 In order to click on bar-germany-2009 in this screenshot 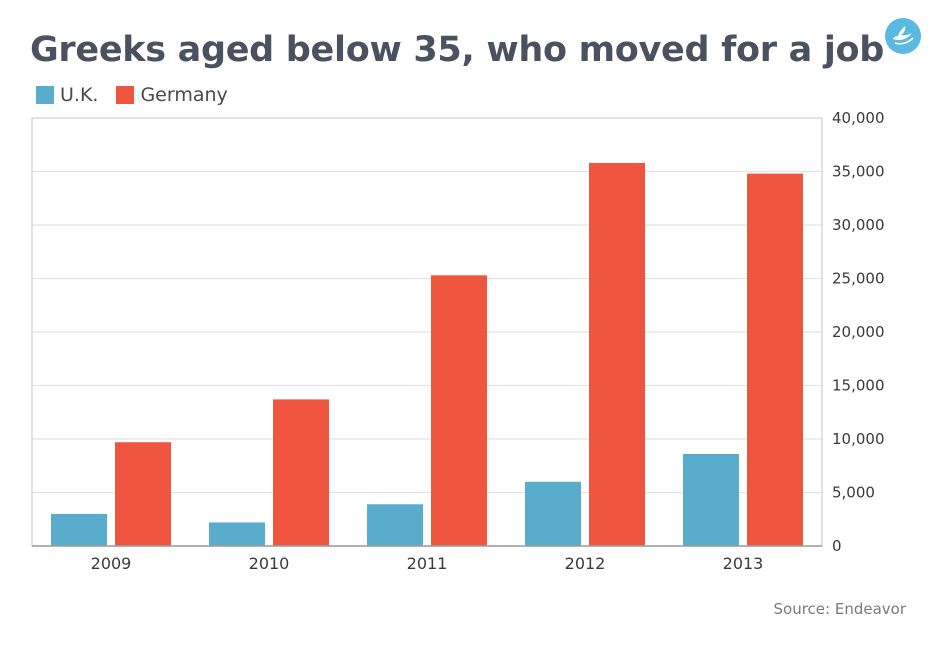, I will do `click(143, 494)`.